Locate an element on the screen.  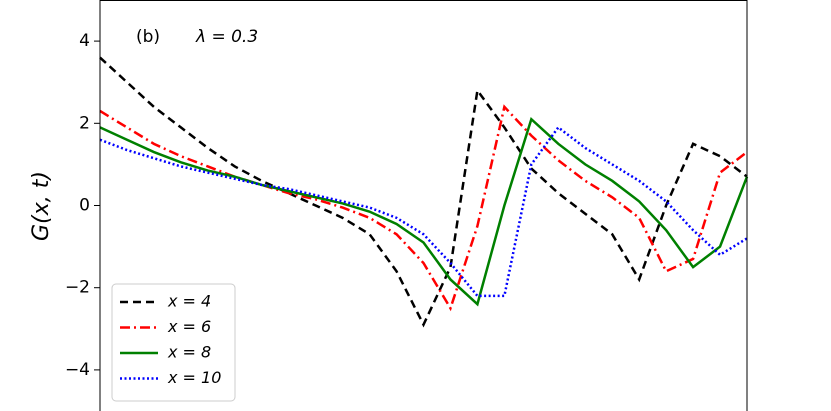
y-tick-label: 4 is located at coordinates (84, 41).